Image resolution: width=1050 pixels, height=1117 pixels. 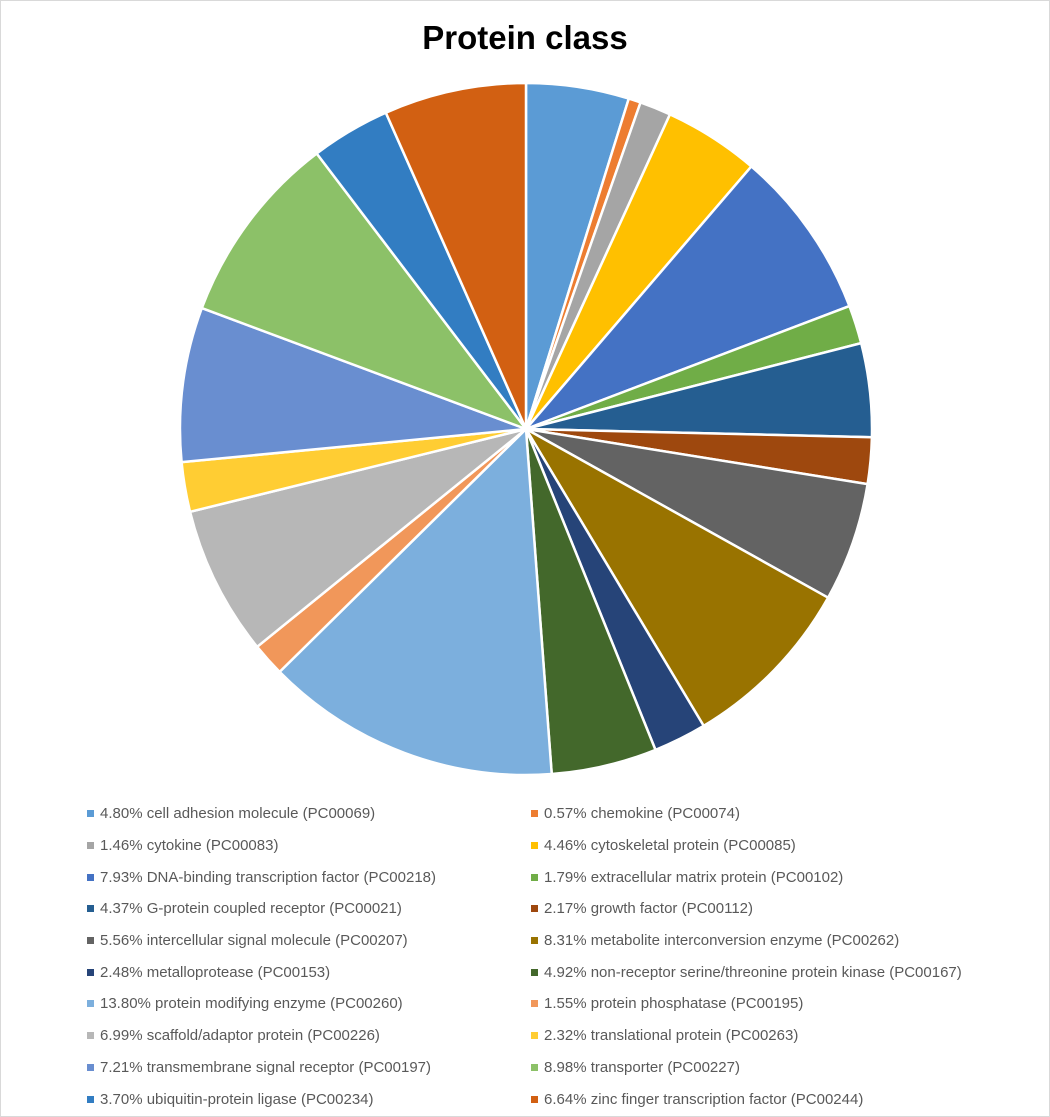 I want to click on legend-item-15: 2.32% translational protein (PC00263), so click(x=781, y=1036).